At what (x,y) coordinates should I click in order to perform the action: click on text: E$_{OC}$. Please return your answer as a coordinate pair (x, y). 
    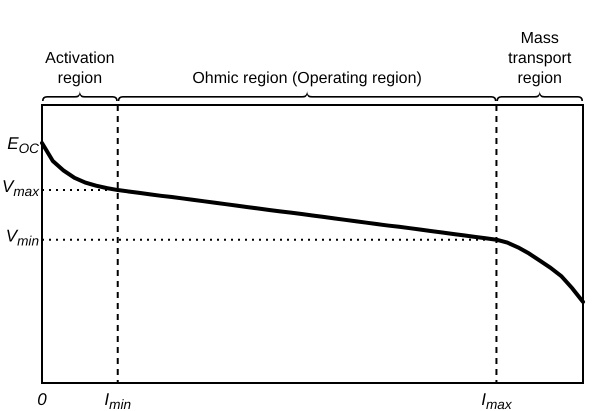
    Looking at the image, I should click on (23, 145).